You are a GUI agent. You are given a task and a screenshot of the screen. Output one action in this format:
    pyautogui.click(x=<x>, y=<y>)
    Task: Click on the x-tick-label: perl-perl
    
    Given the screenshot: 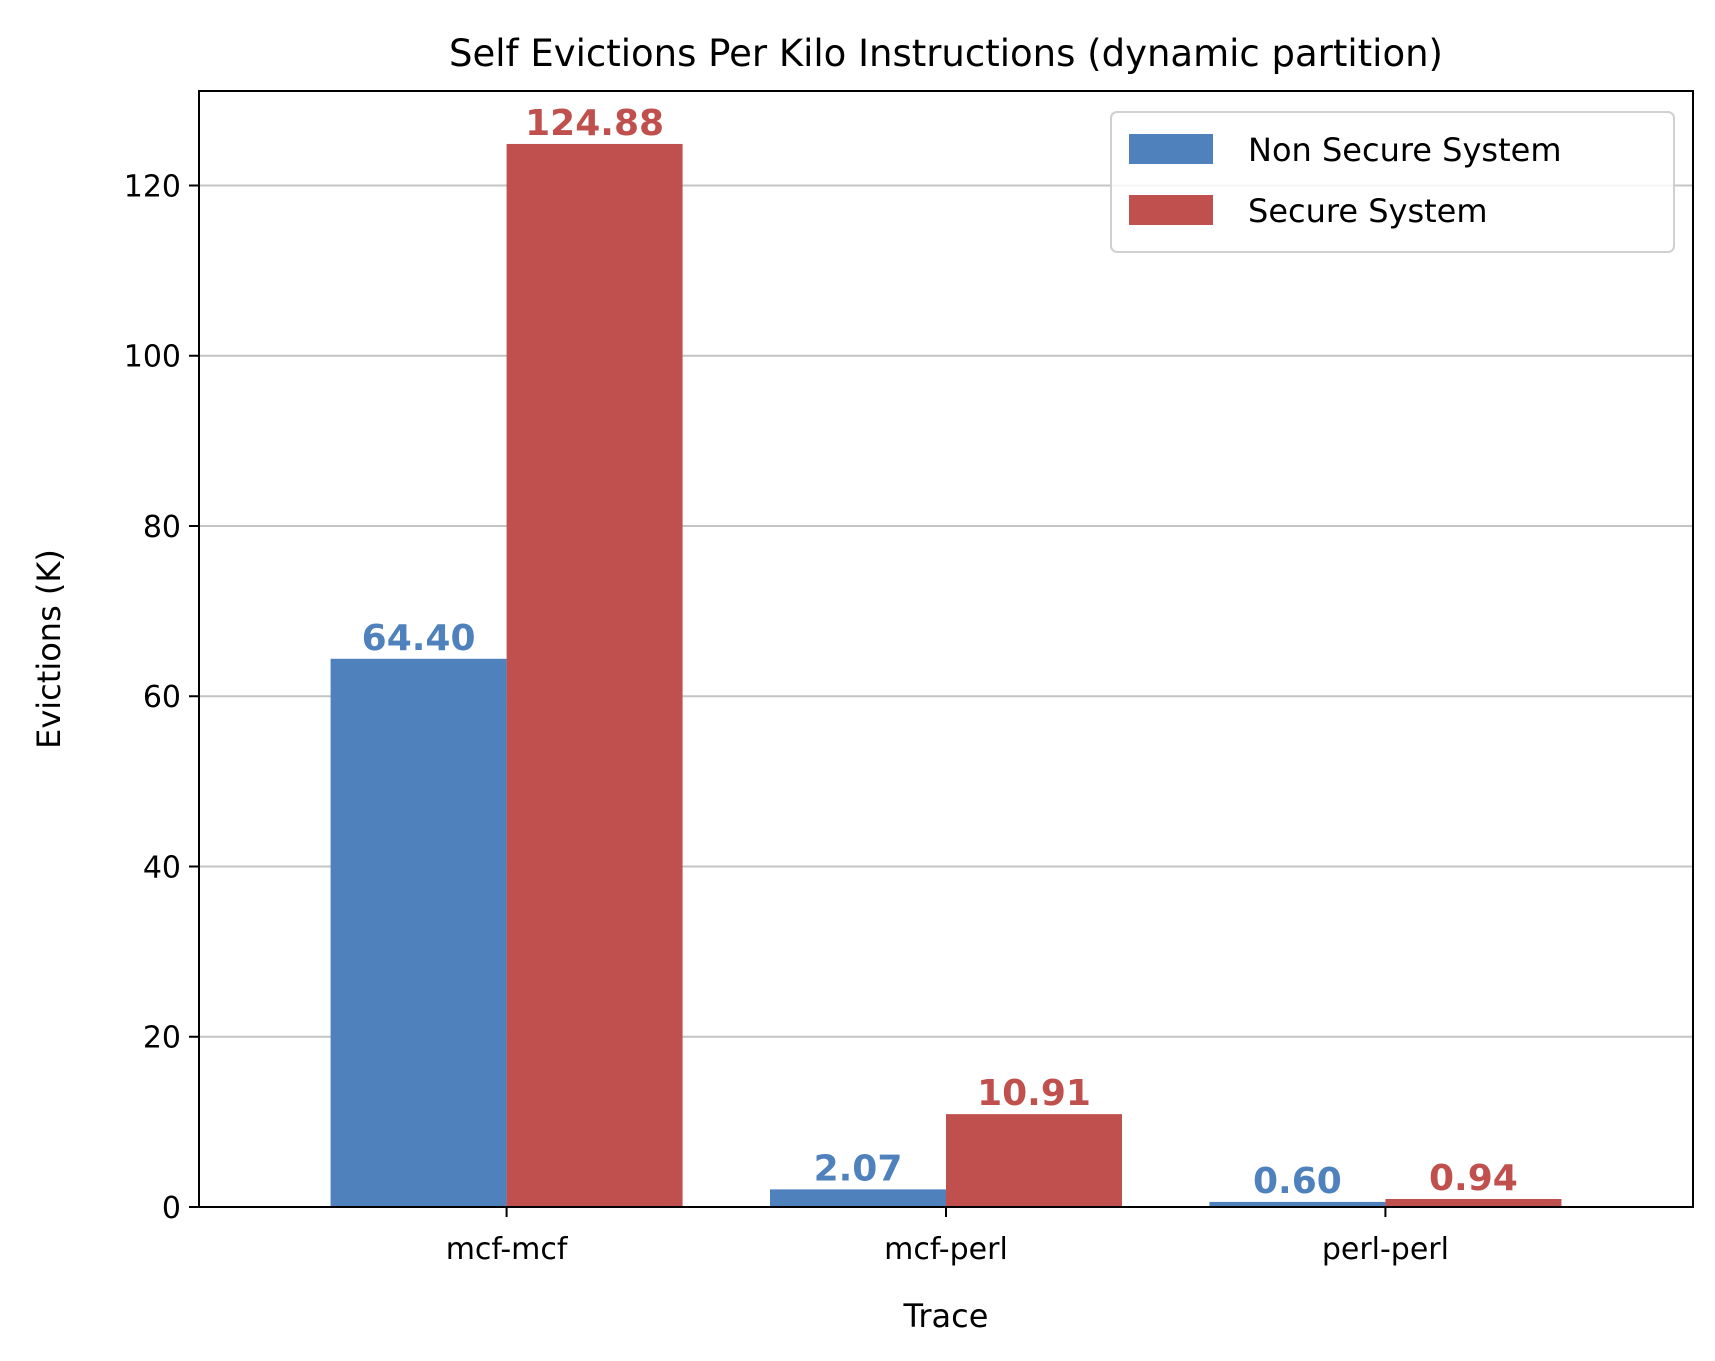 What is the action you would take?
    pyautogui.click(x=1385, y=1249)
    